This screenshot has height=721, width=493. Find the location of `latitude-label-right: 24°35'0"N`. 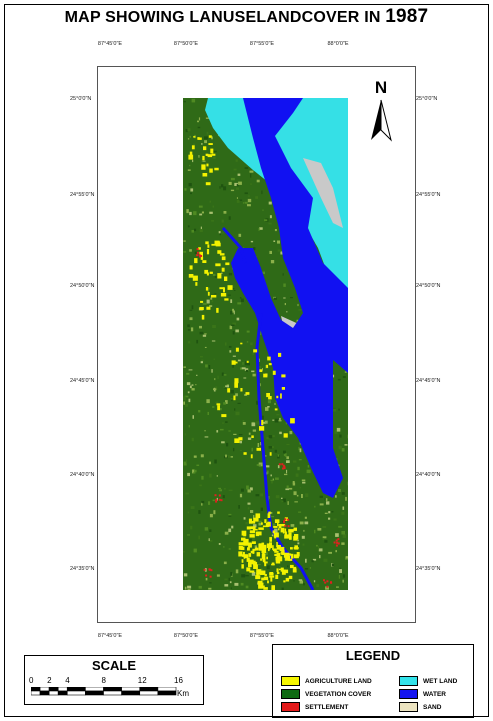

latitude-label-right: 24°35'0"N is located at coordinates (428, 569).